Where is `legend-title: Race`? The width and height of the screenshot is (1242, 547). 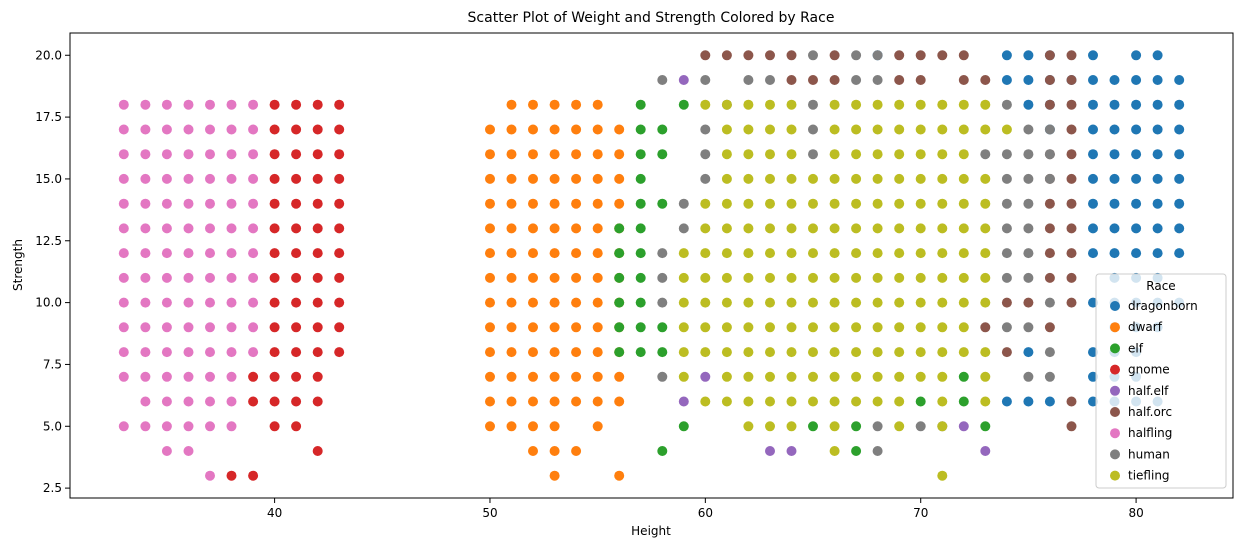 legend-title: Race is located at coordinates (1160, 286).